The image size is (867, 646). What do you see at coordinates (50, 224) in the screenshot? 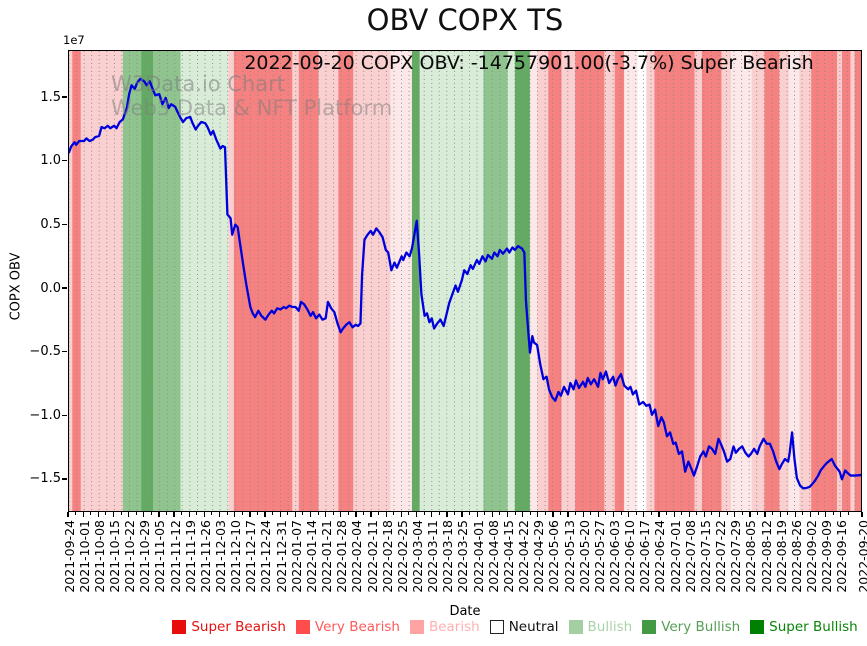
I see `y-tick-label: 0.5` at bounding box center [50, 224].